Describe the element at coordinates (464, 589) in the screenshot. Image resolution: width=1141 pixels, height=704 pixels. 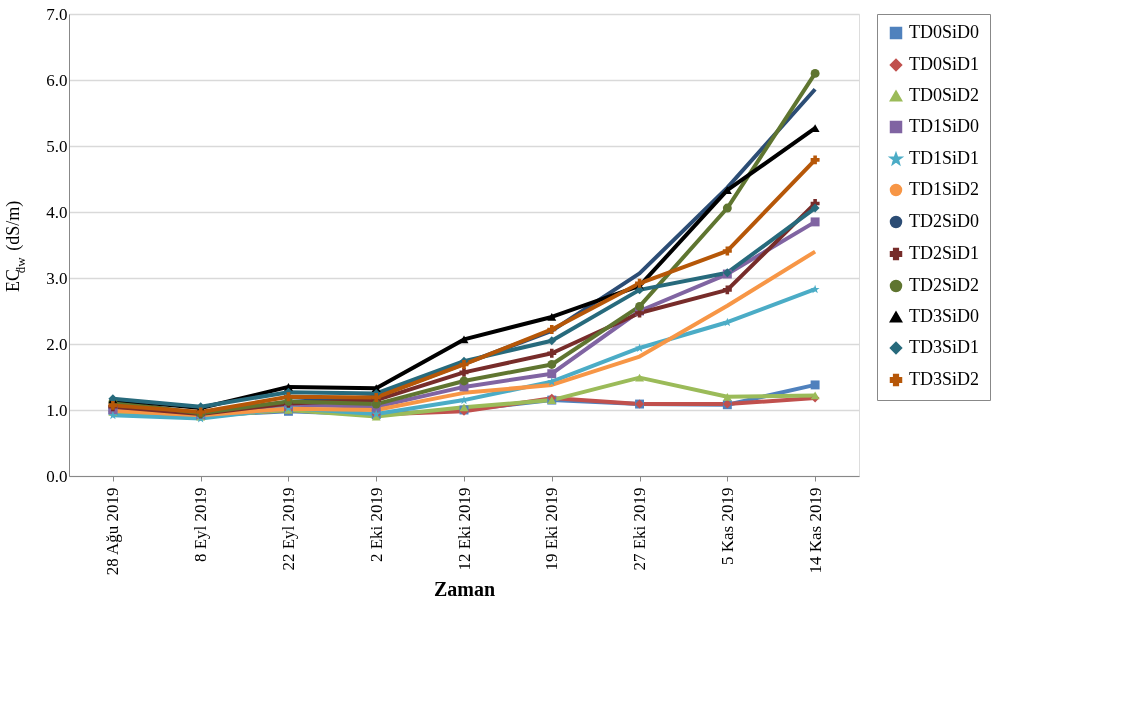
I see `x-axis-title: Zaman` at that location.